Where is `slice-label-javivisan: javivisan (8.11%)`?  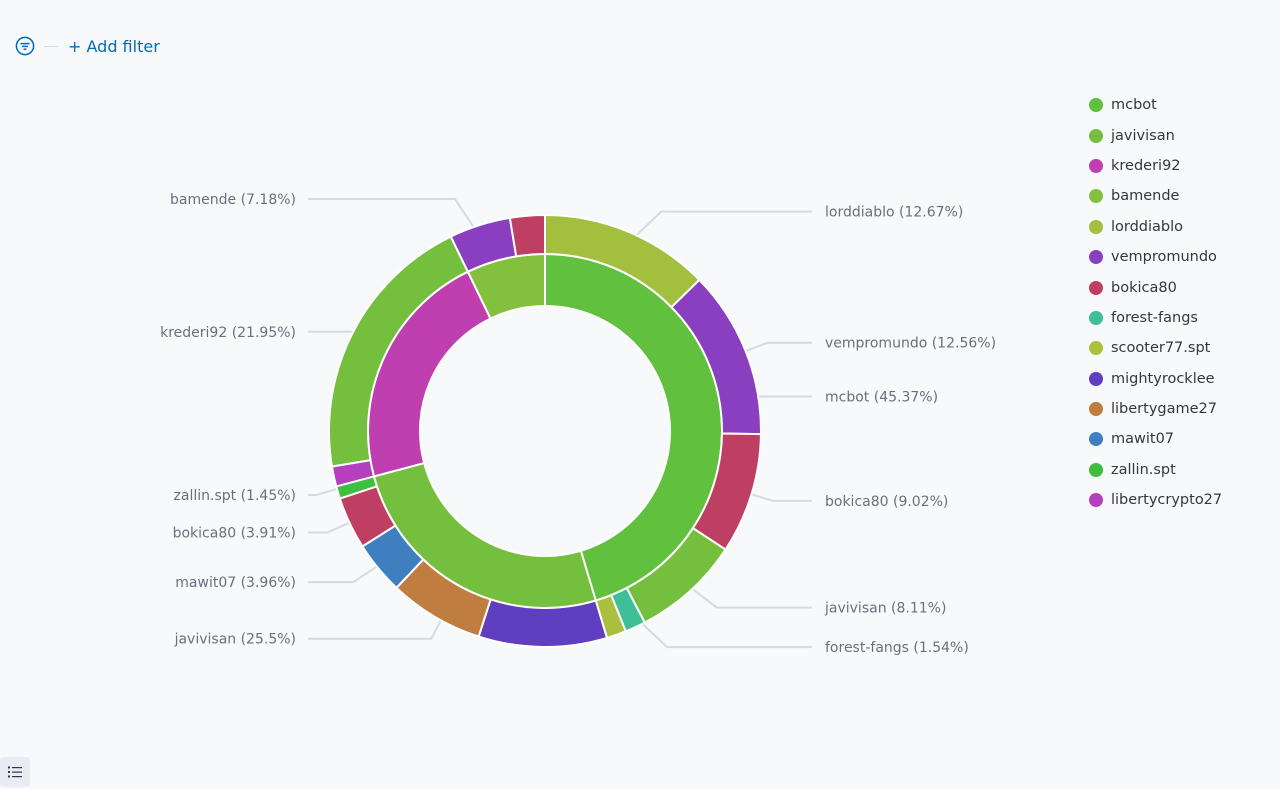
slice-label-javivisan: javivisan (8.11%) is located at coordinates (885, 609).